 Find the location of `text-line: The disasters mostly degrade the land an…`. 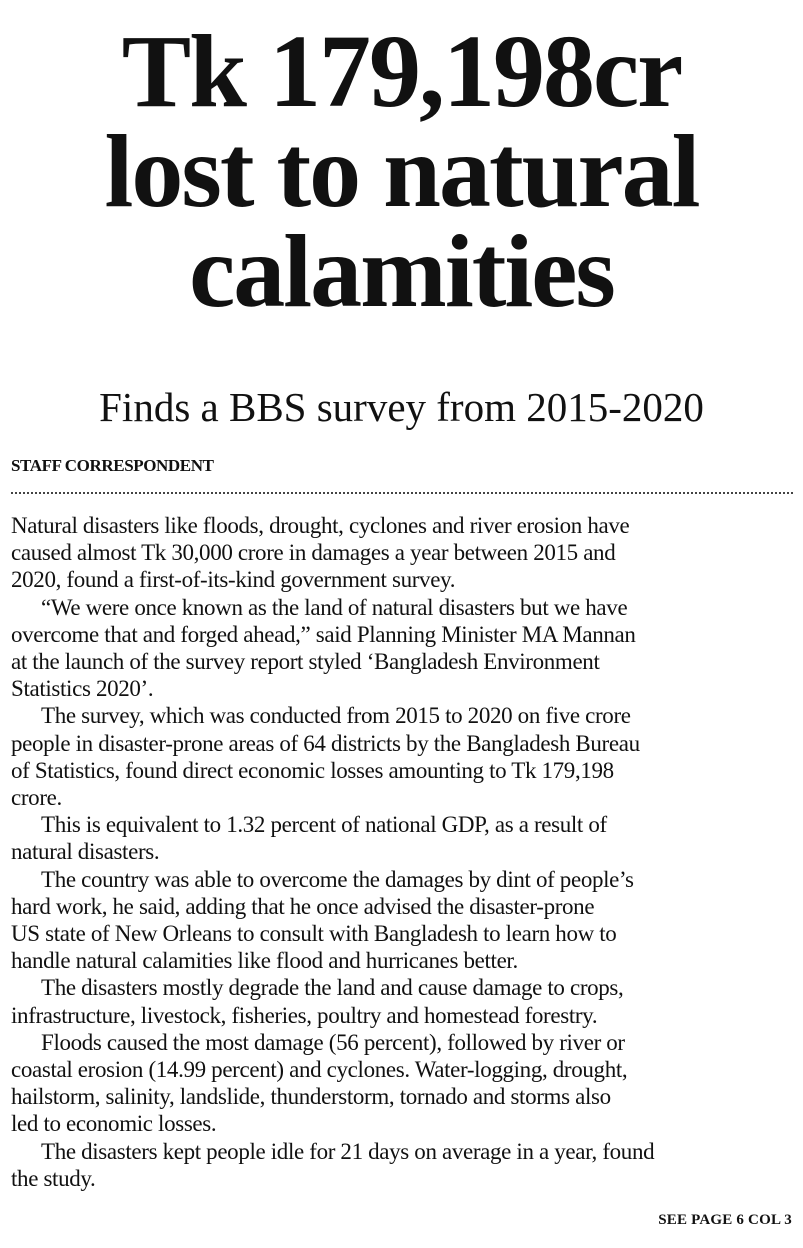

text-line: The disasters mostly degrade the land an… is located at coordinates (332, 988).